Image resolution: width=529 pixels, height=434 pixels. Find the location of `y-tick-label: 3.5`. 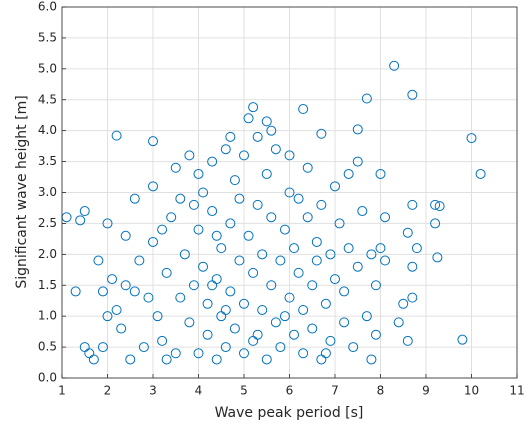

y-tick-label: 3.5 is located at coordinates (47, 161).